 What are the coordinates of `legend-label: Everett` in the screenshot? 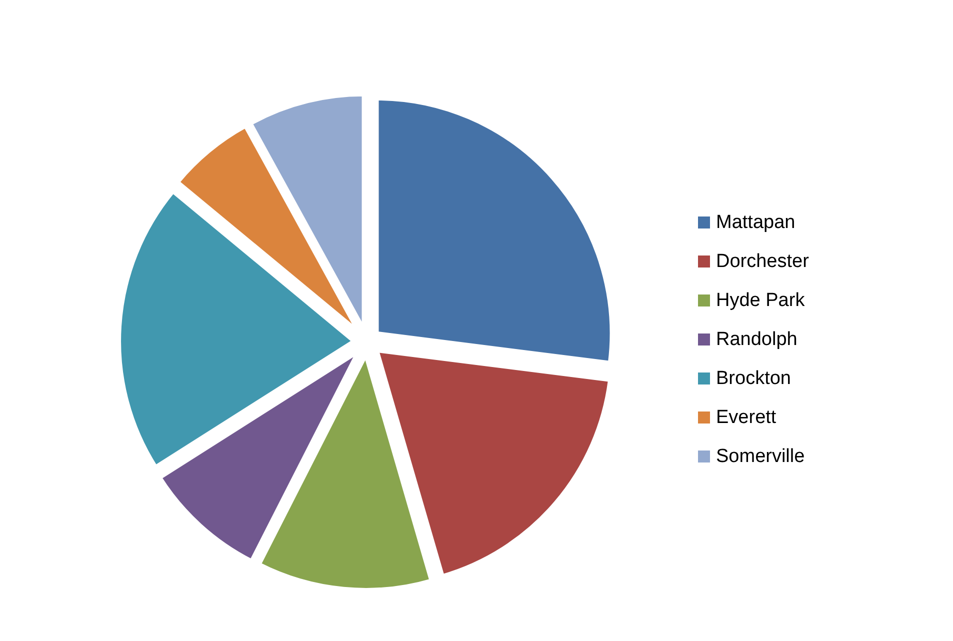 It's located at (746, 417).